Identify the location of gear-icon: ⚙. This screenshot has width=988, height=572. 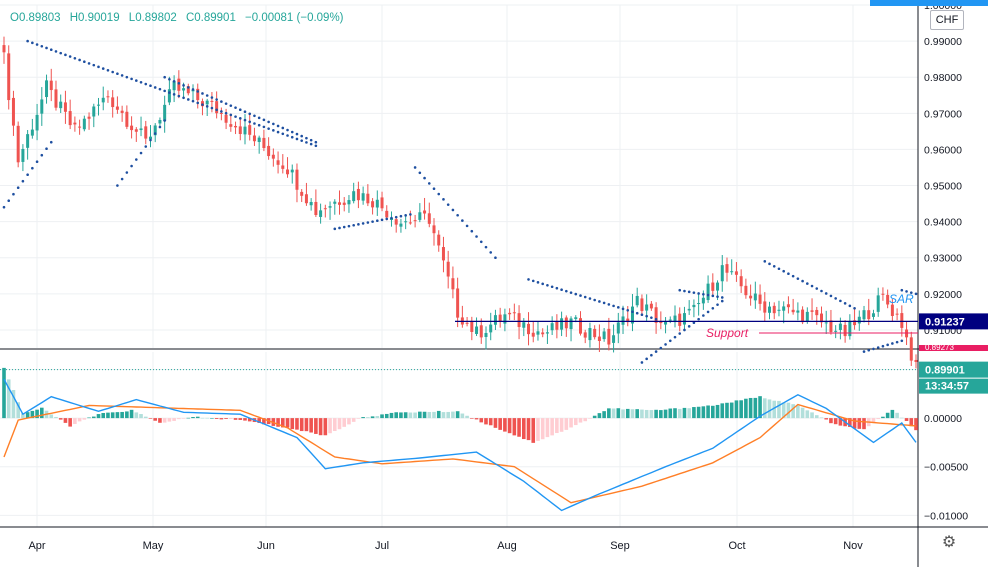
(949, 542).